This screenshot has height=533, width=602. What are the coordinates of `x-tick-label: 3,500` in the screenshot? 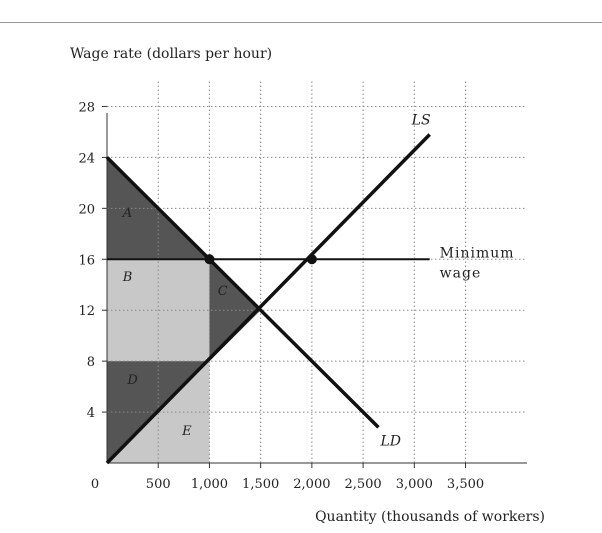 It's located at (465, 484).